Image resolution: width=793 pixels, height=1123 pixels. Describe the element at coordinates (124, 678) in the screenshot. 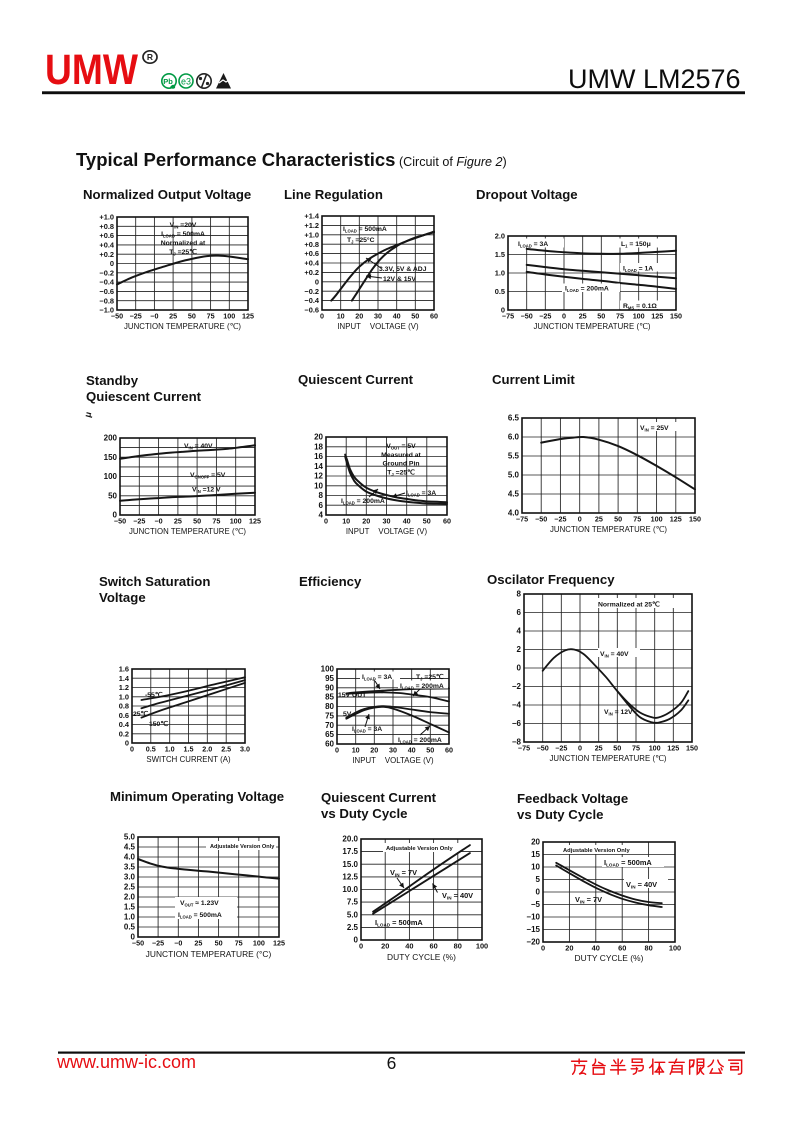

I see `svg-text: 1.4` at that location.